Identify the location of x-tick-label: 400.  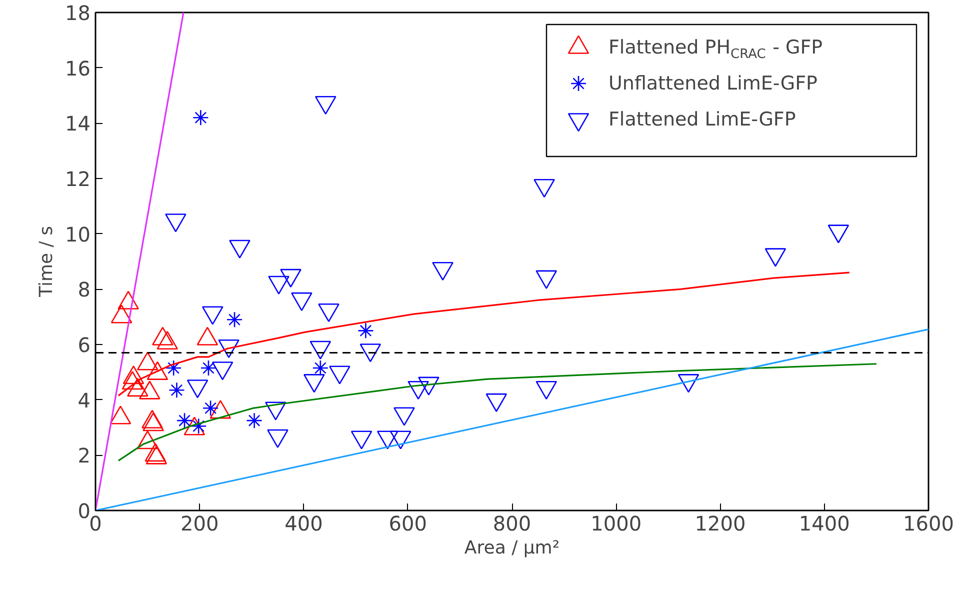
(303, 524).